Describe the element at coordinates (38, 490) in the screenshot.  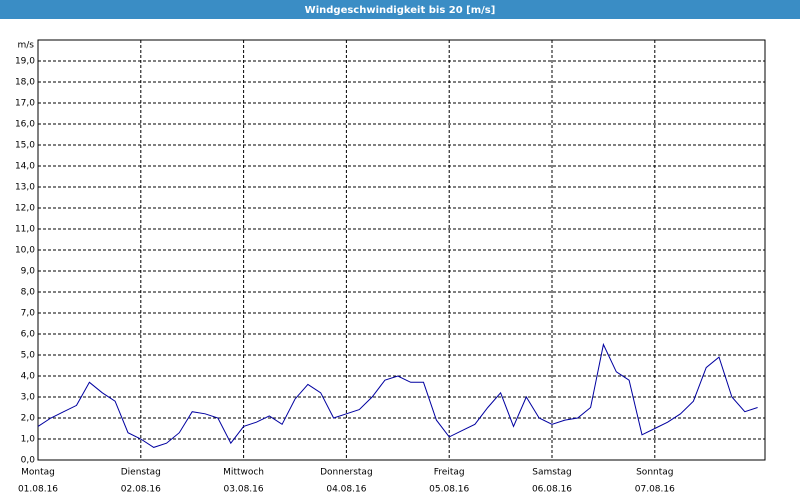
I see `x-date-label: 01.08.16` at that location.